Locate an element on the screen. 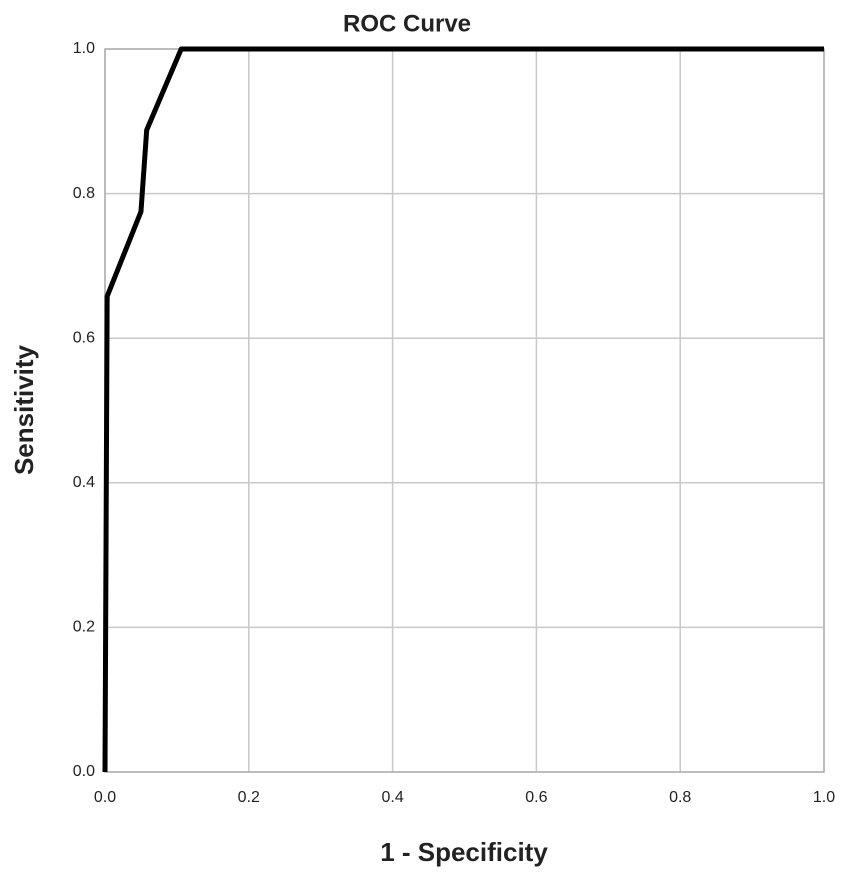  x-tick-label: 0.4 is located at coordinates (392, 797).